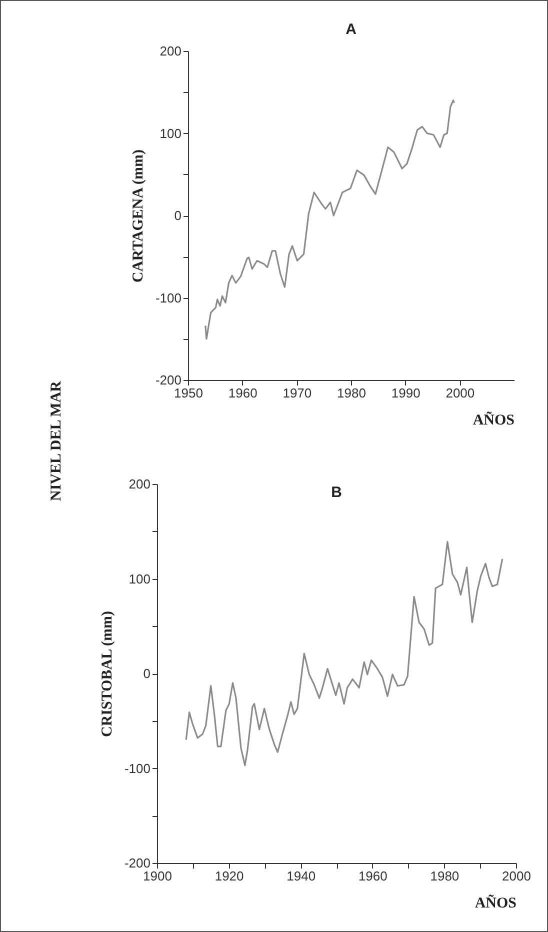  Describe the element at coordinates (351, 29) in the screenshot. I see `chart-title: A` at that location.